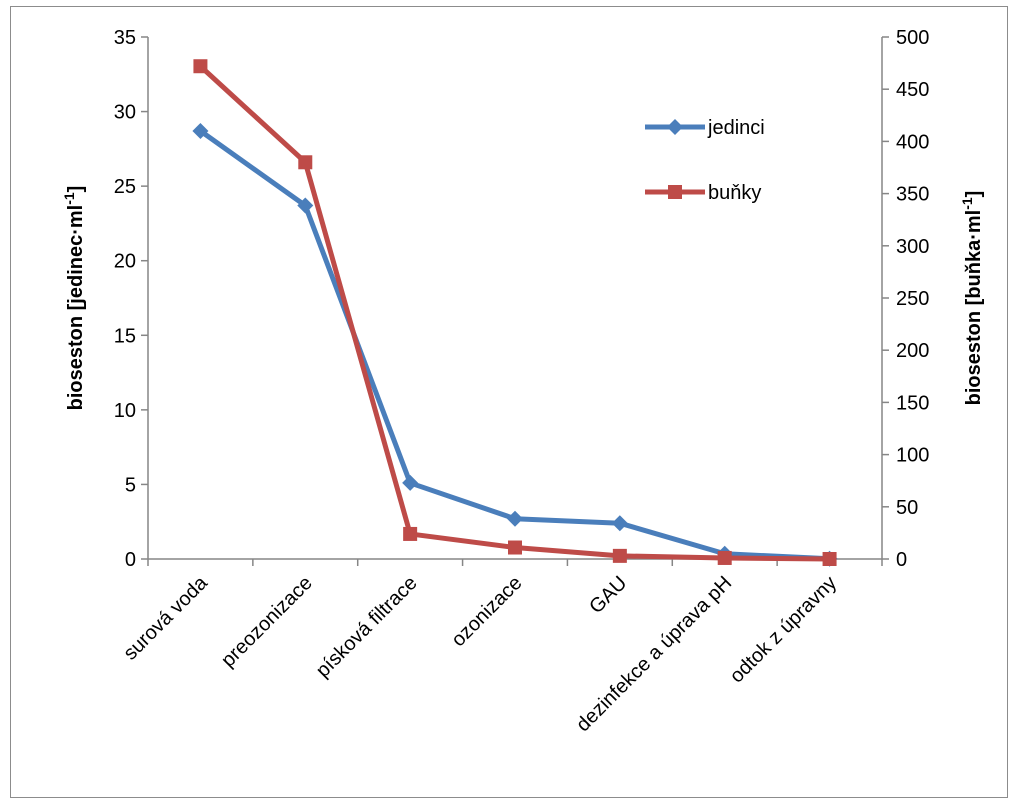  I want to click on x-tick-label: surová voda, so click(165, 617).